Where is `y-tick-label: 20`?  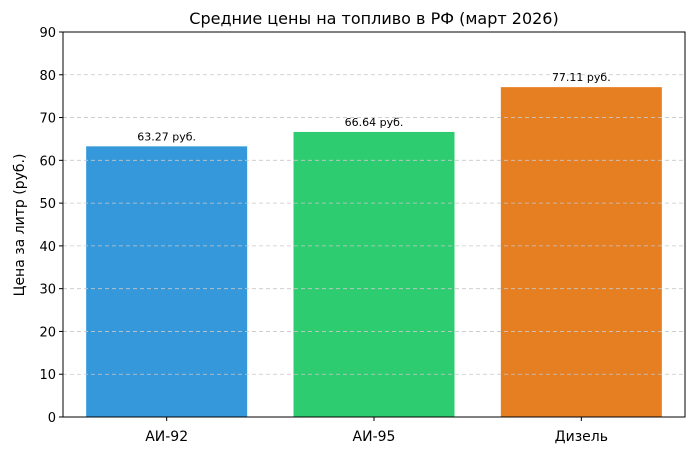
y-tick-label: 20 is located at coordinates (47, 332).